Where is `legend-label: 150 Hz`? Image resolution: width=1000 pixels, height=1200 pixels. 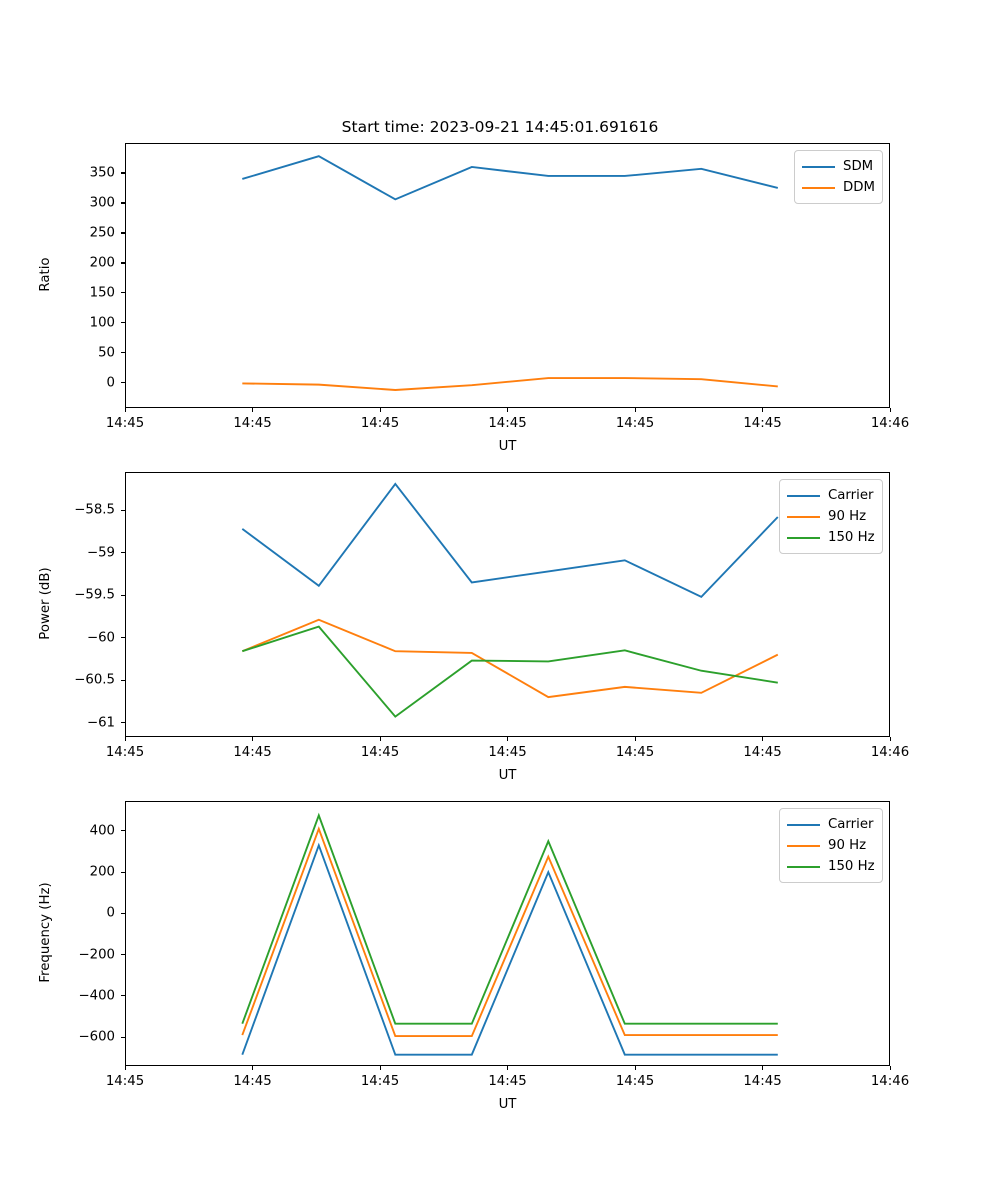
legend-label: 150 Hz is located at coordinates (851, 537).